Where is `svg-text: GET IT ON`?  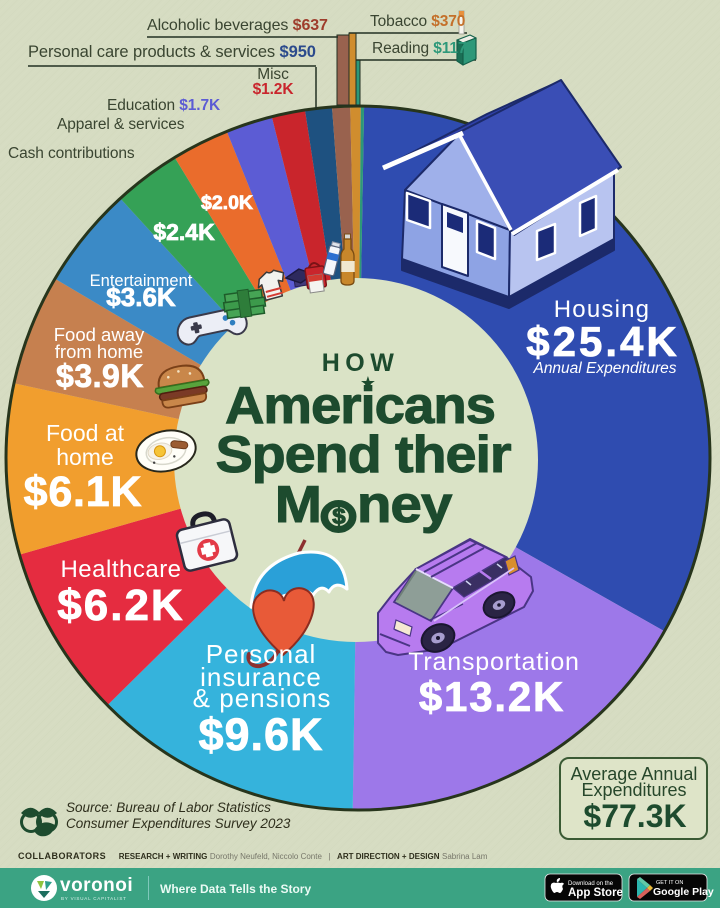
svg-text: GET IT ON is located at coordinates (669, 883).